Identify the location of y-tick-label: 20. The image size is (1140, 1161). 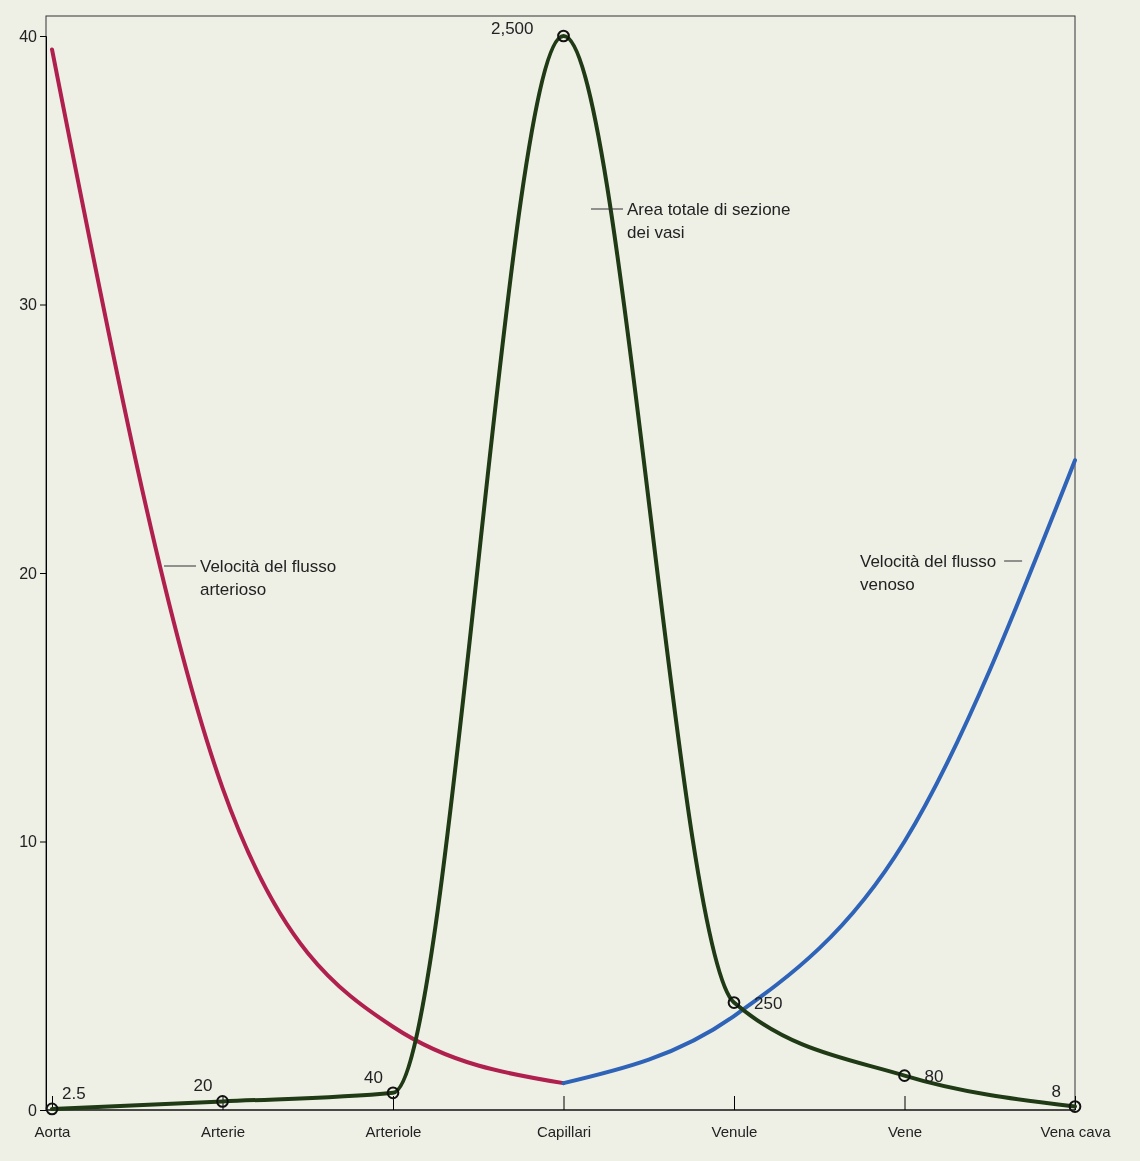
(28, 573).